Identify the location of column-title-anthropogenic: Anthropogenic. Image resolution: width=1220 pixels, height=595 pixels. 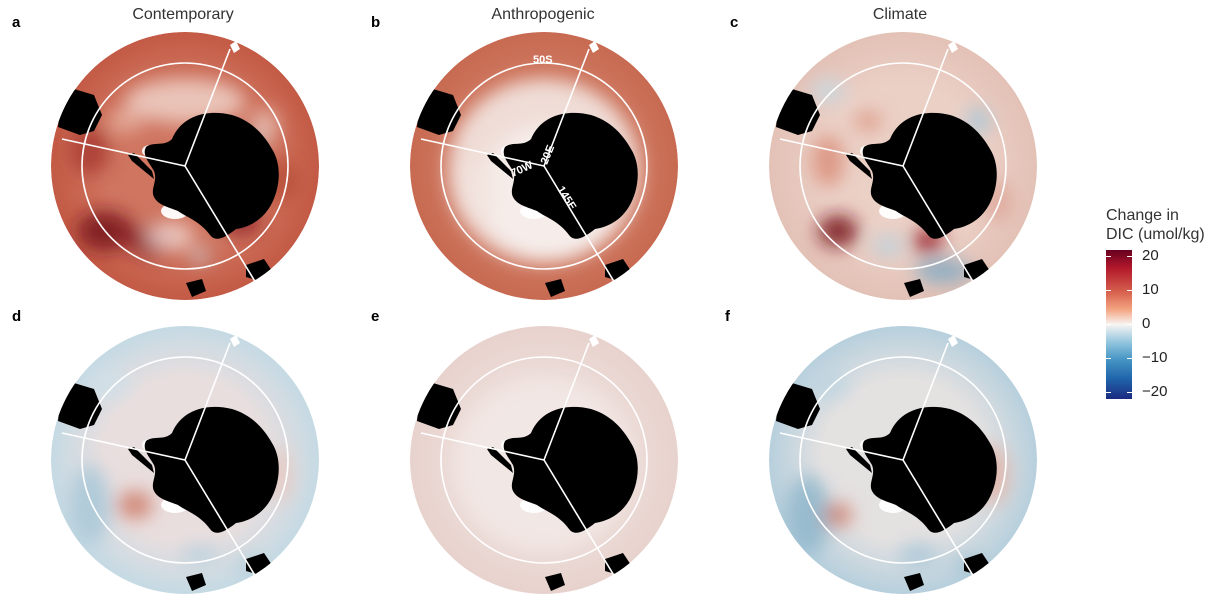
(543, 14).